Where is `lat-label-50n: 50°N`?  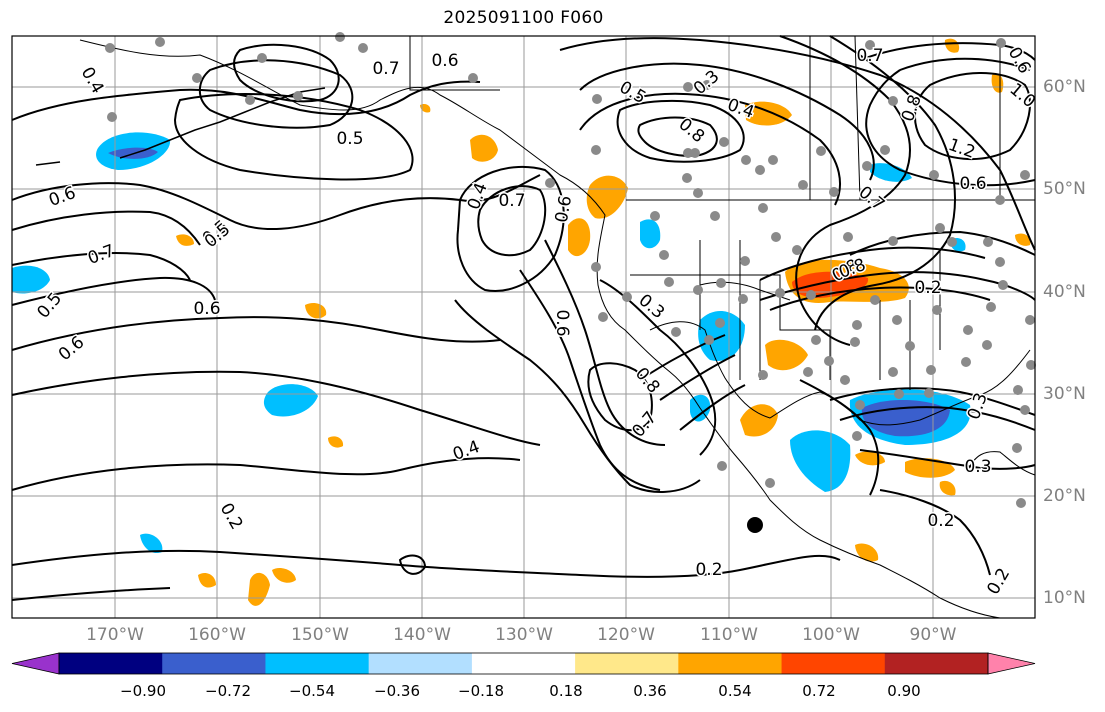
lat-label-50n: 50°N is located at coordinates (1064, 189).